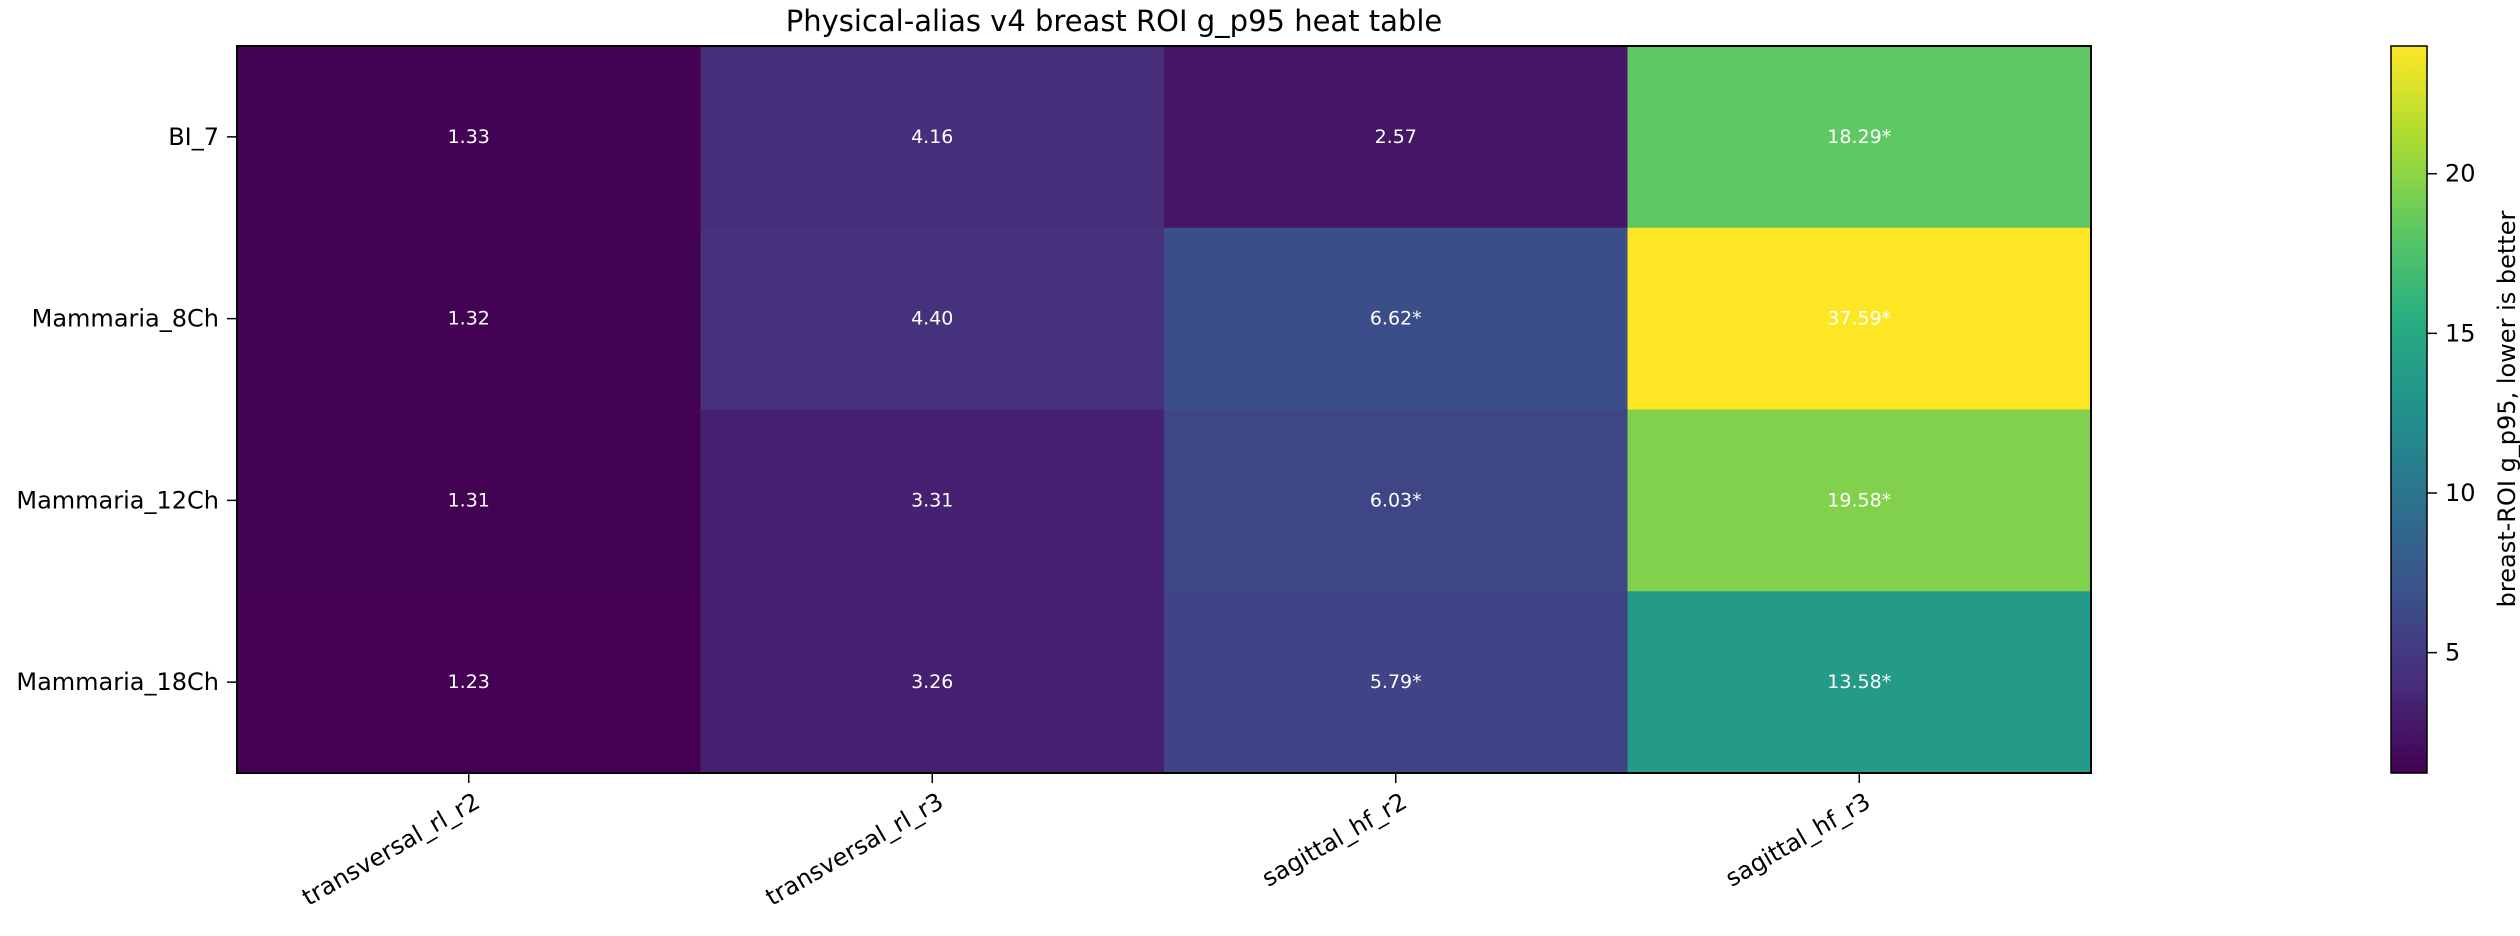 This screenshot has height=936, width=2520. I want to click on cell-value-label: 2.57, so click(1396, 137).